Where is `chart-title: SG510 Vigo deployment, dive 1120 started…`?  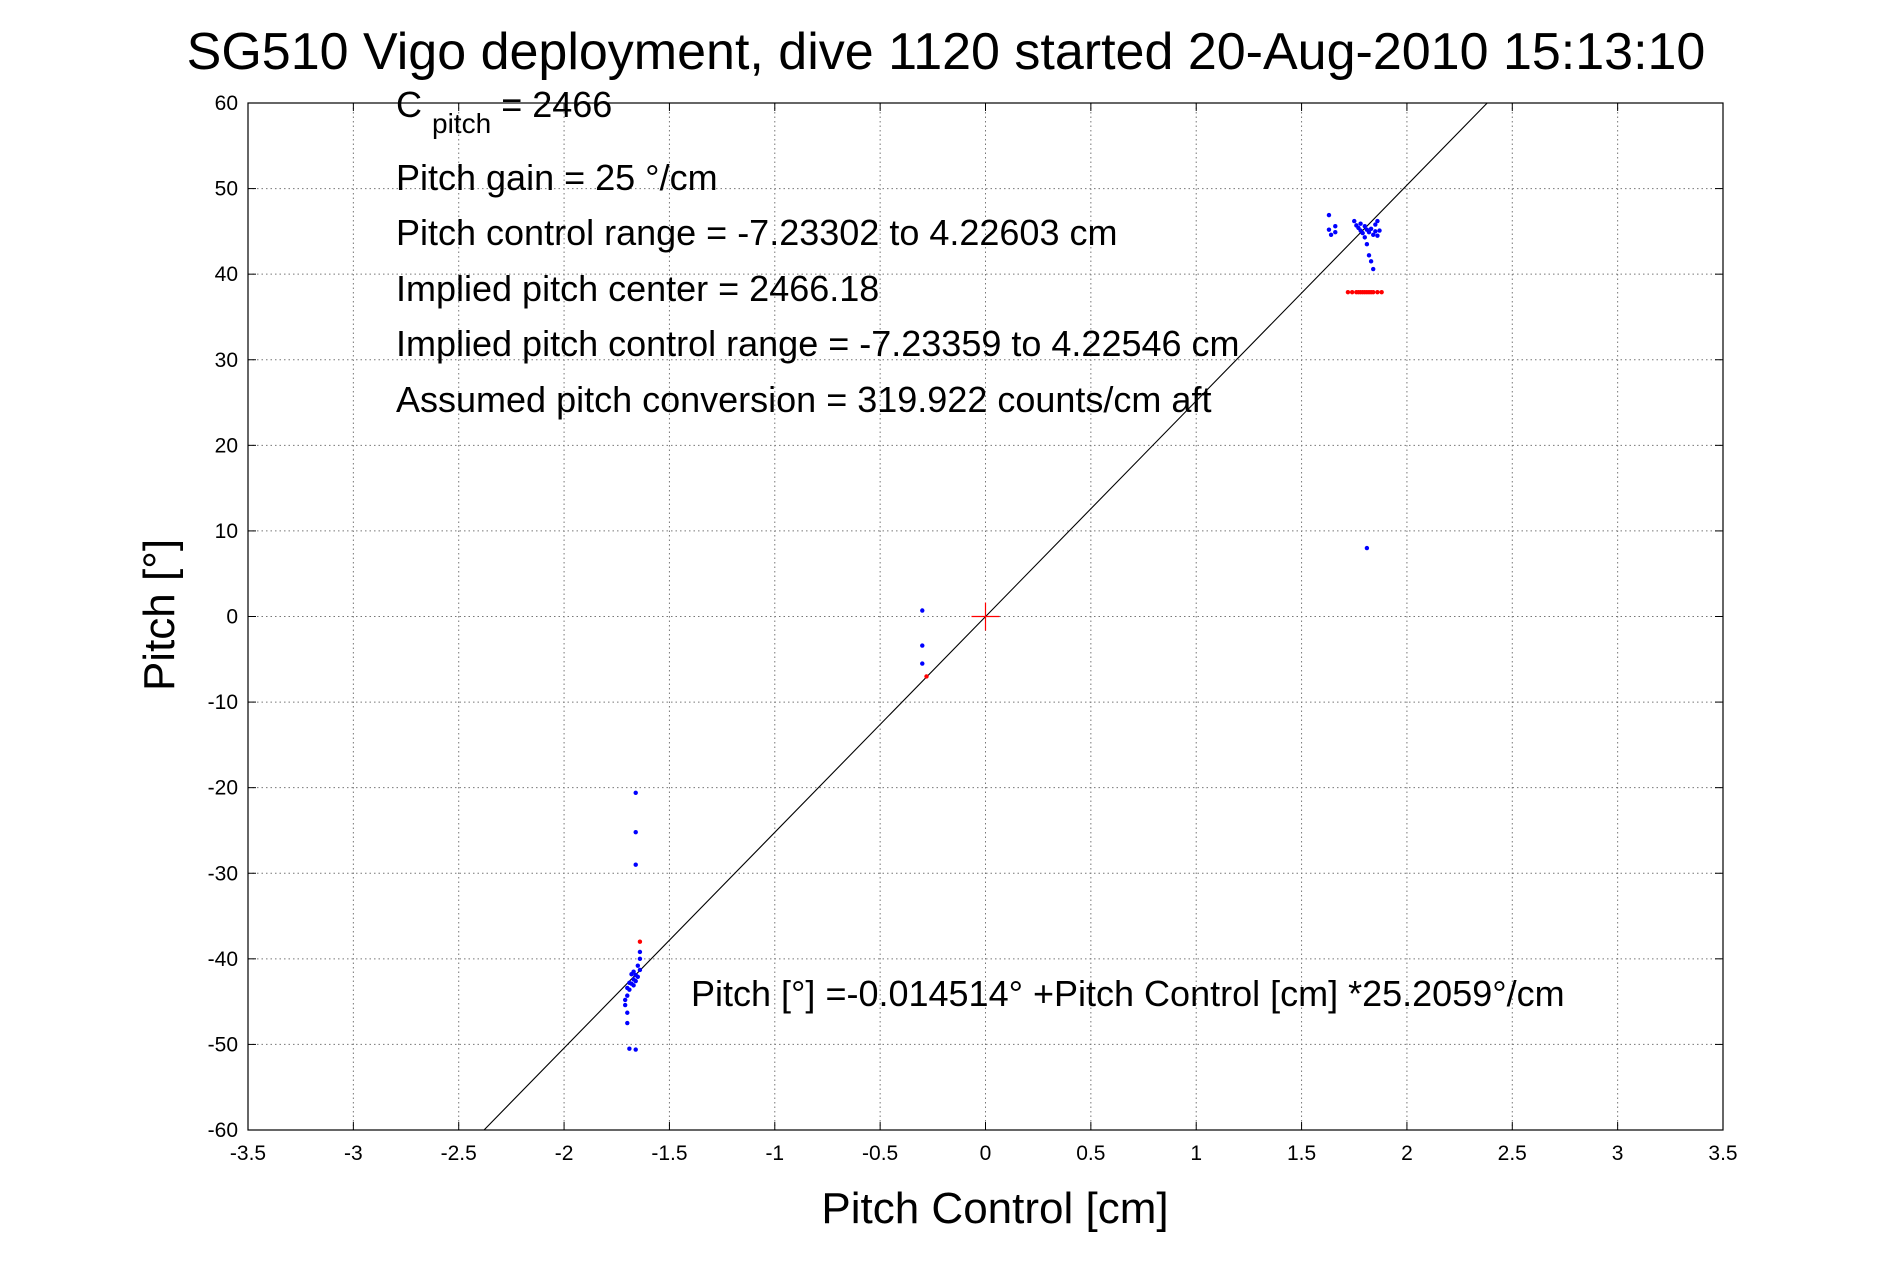 chart-title: SG510 Vigo deployment, dive 1120 started… is located at coordinates (946, 52).